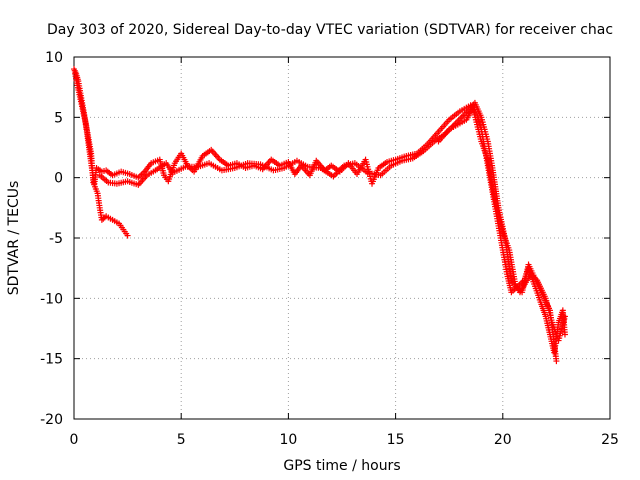  I want to click on y-tick-labels: -20 -15 -10 -5 0 5 10, so click(51, 239).